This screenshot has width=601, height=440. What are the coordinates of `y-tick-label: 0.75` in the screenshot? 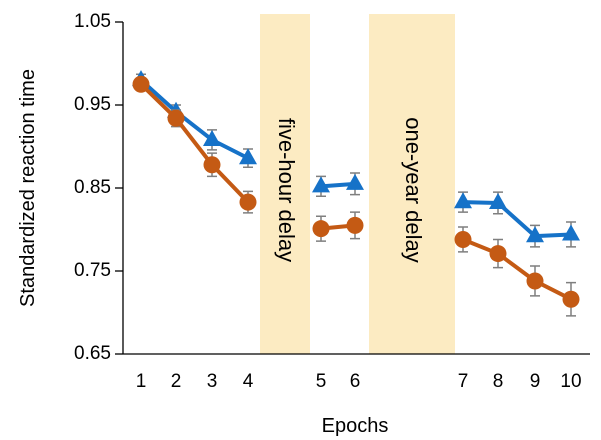 It's located at (92, 270).